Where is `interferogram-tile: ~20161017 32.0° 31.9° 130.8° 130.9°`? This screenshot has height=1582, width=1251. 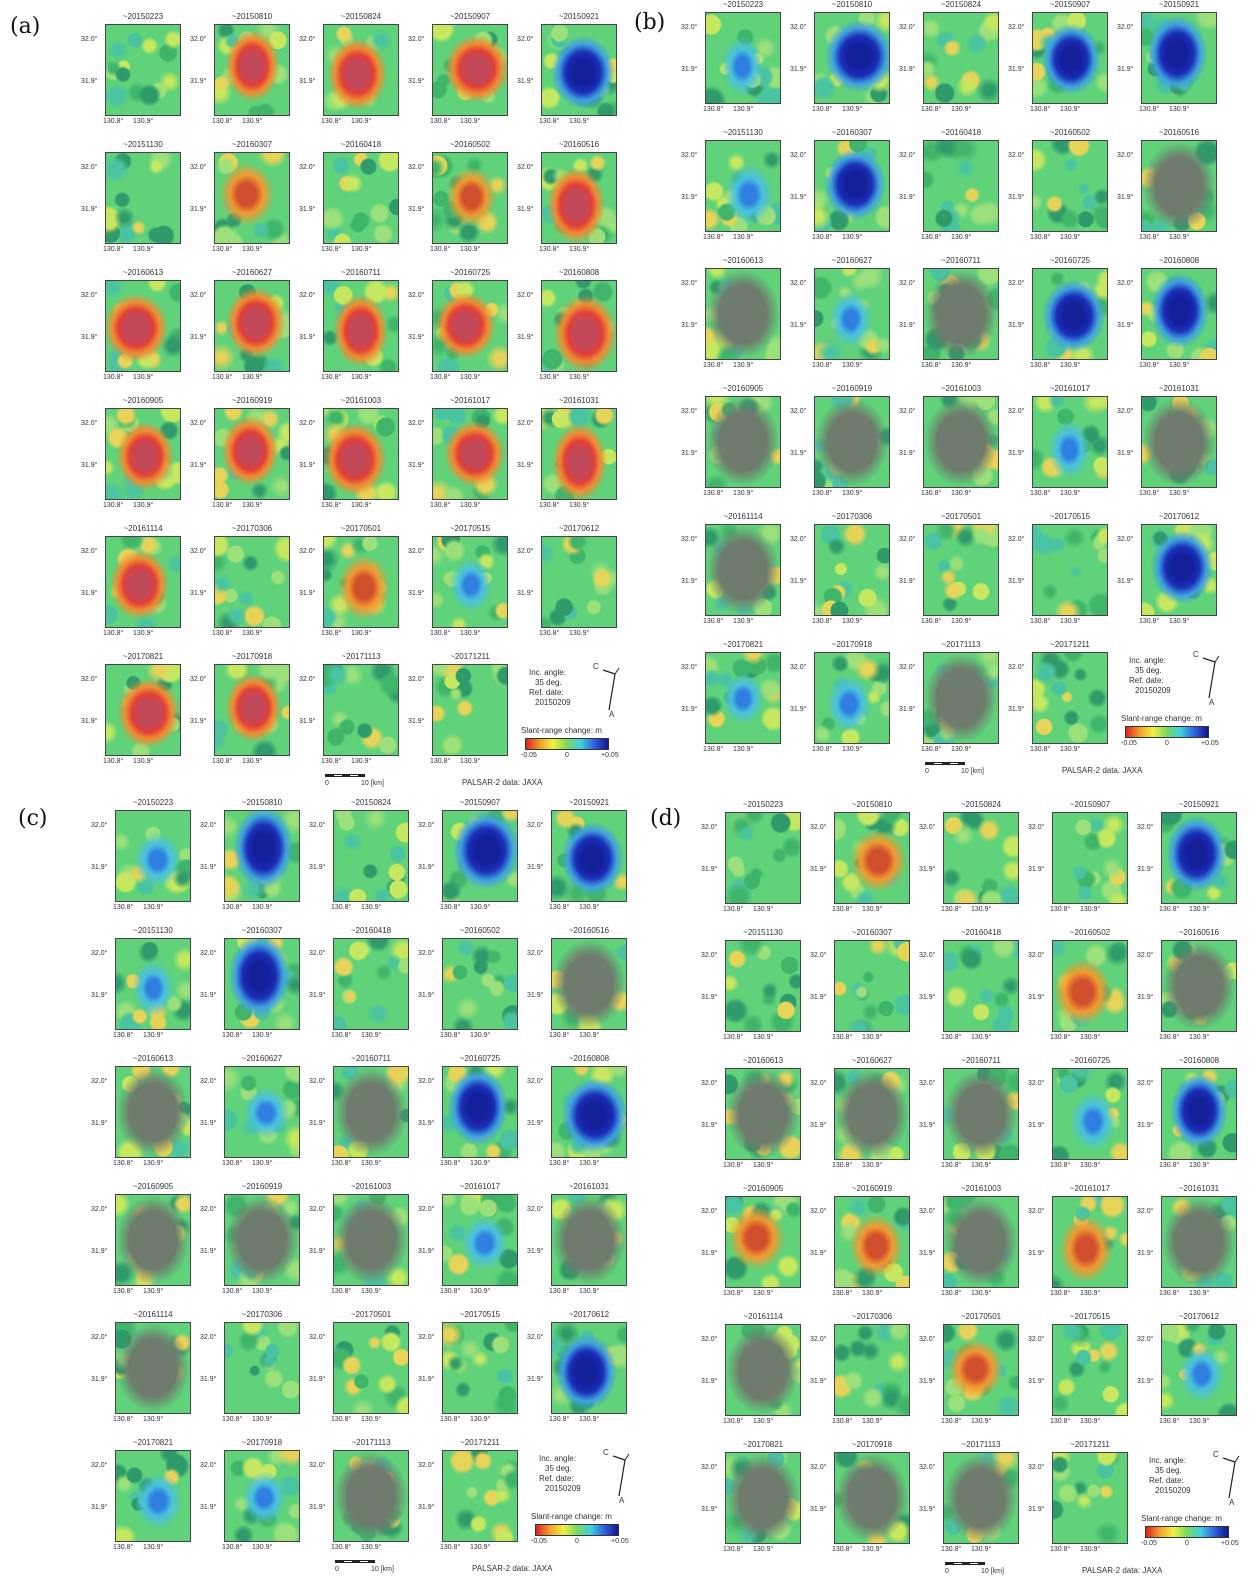
interferogram-tile: ~20161017 32.0° 31.9° 130.8° 130.9° is located at coordinates (472, 458).